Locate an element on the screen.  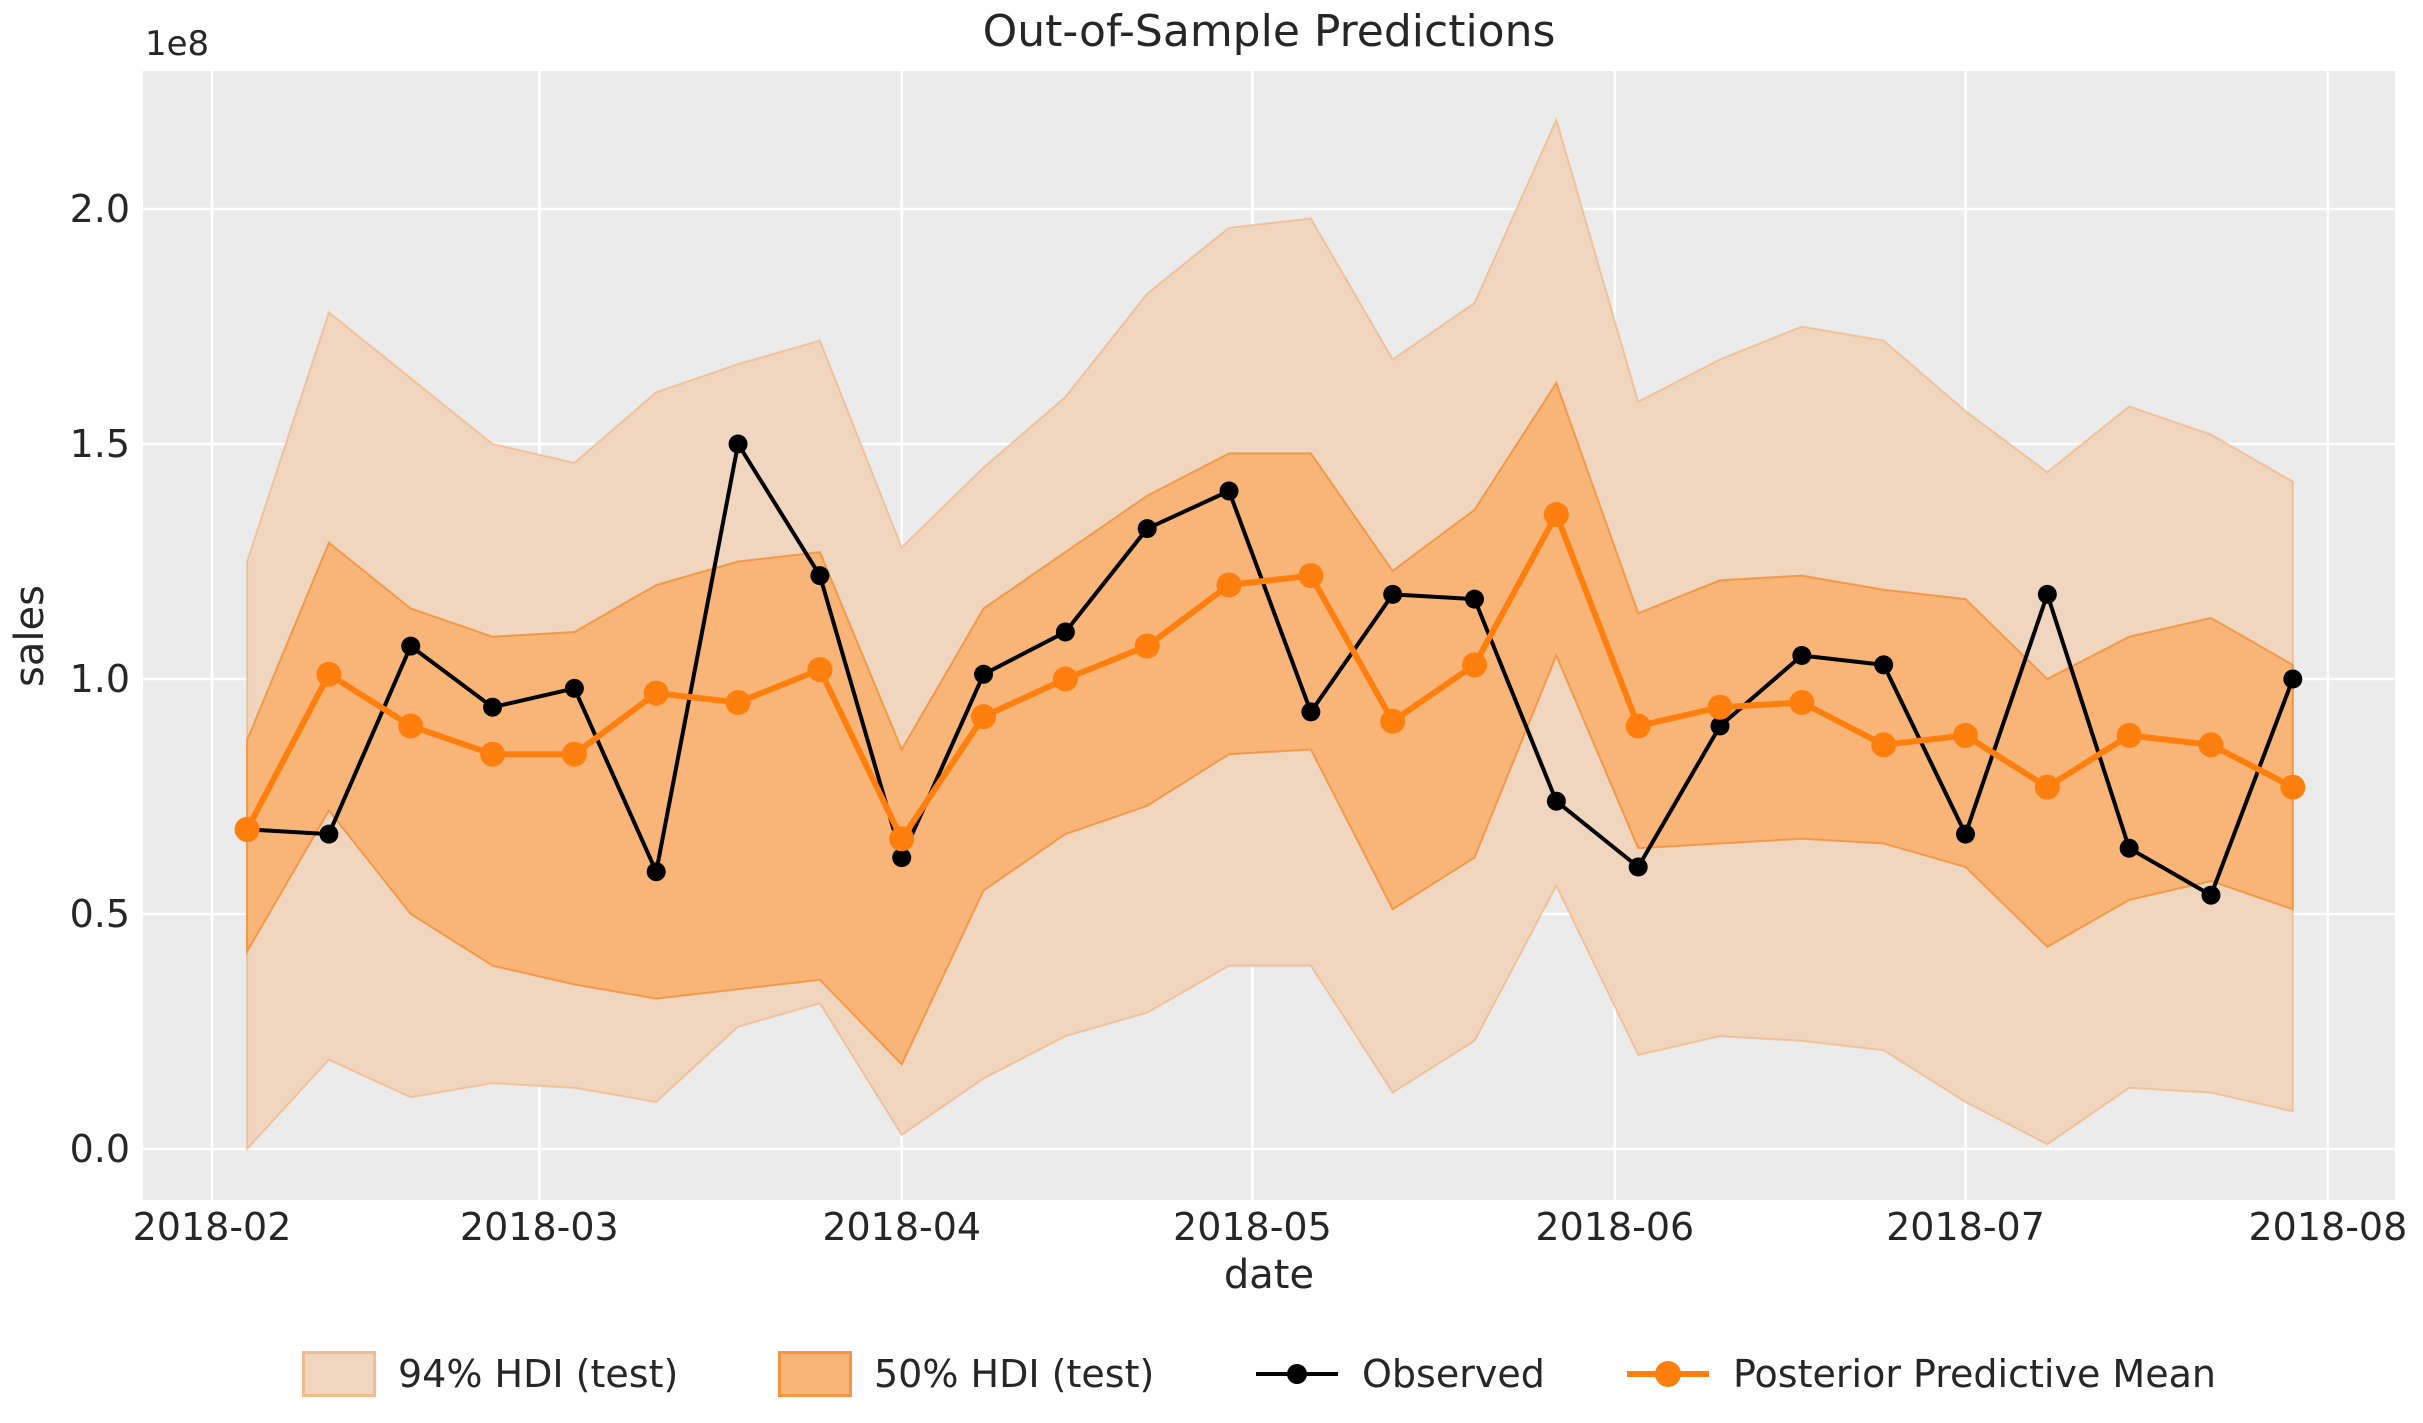
legend-item-observed: Observed is located at coordinates (1399, 1374).